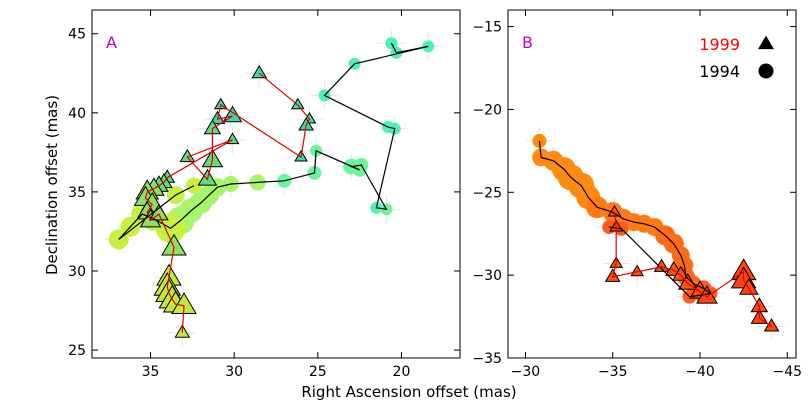 Image resolution: width=809 pixels, height=411 pixels. Describe the element at coordinates (318, 372) in the screenshot. I see `x-tick-label: 25` at that location.